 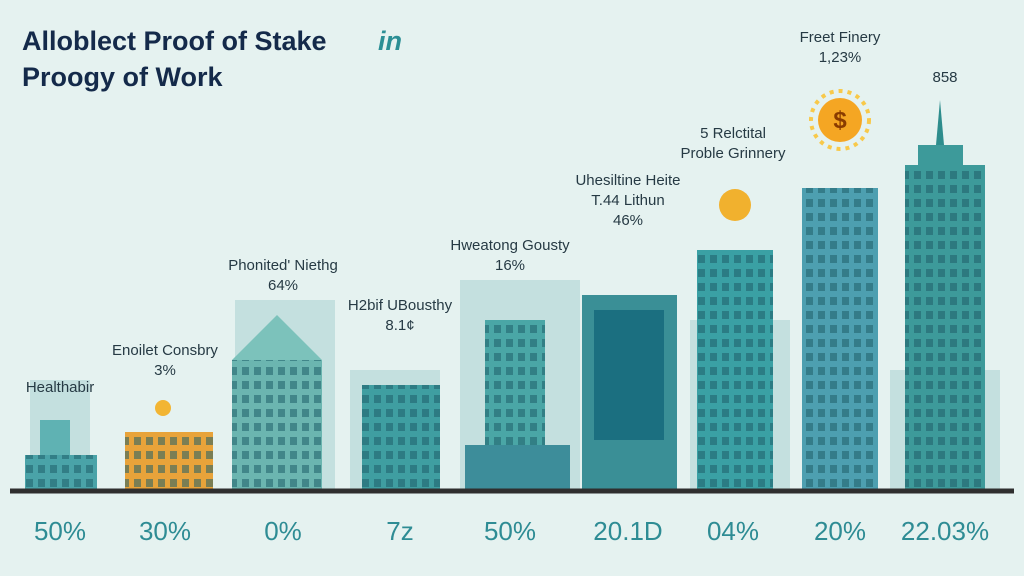 What do you see at coordinates (174, 41) in the screenshot?
I see `title-line: Alloblect Proof of Stake` at bounding box center [174, 41].